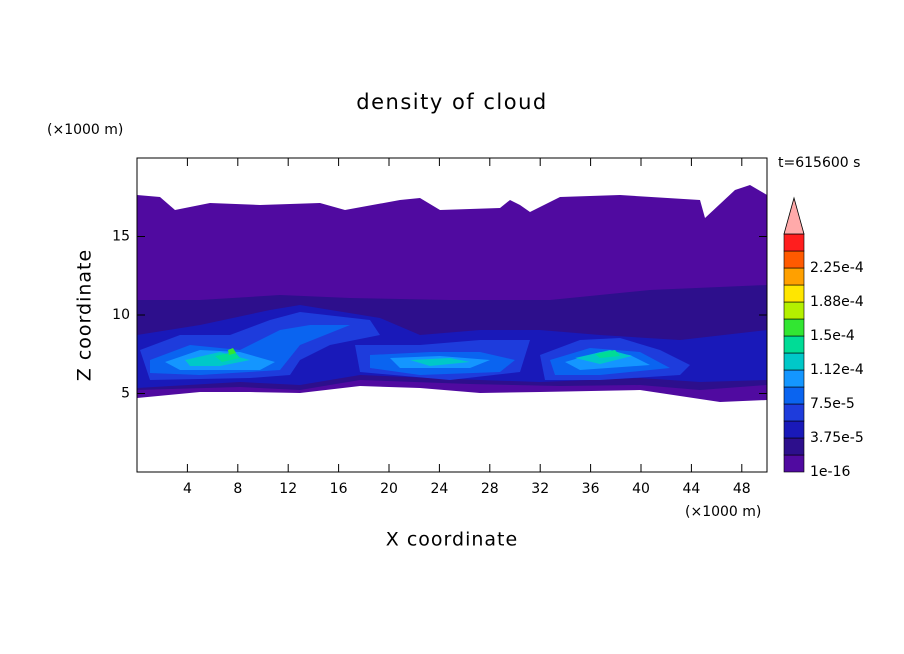 This screenshot has width=904, height=654. I want to click on x-label: X coordinate, so click(452, 540).